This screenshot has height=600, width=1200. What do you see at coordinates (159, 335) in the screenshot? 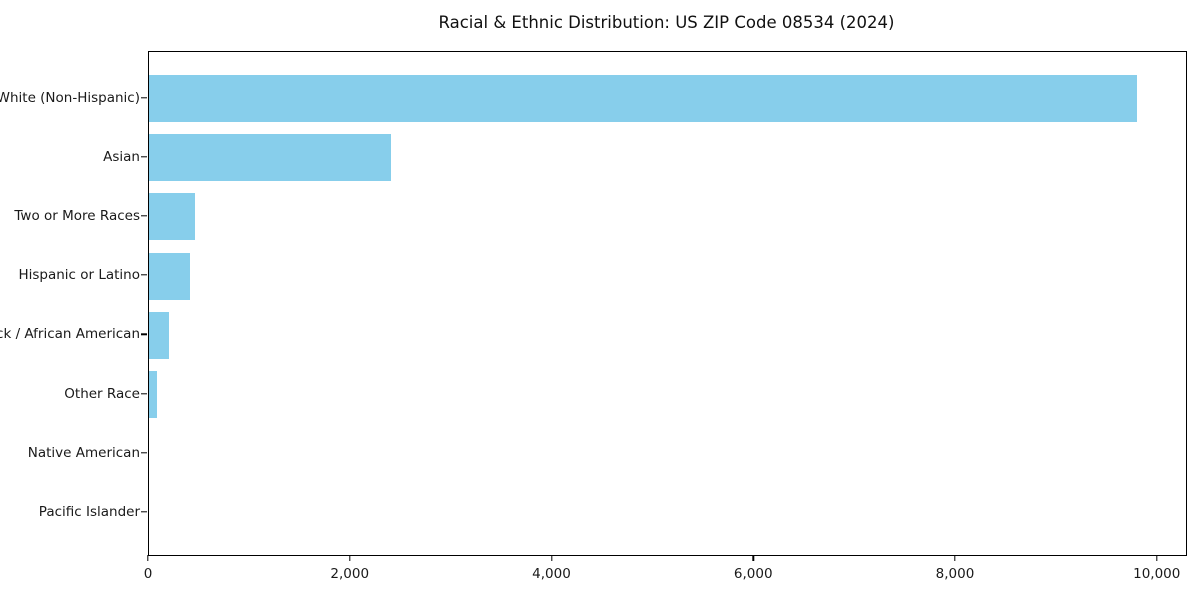
I see `bar-black-african-american` at bounding box center [159, 335].